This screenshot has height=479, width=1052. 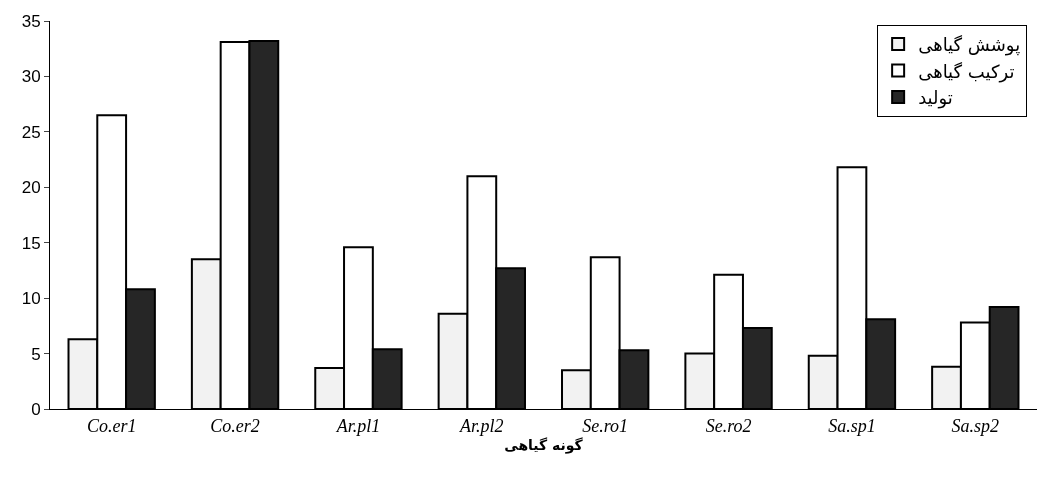 I want to click on x-tick-label: Ar.pl2, so click(x=481, y=425).